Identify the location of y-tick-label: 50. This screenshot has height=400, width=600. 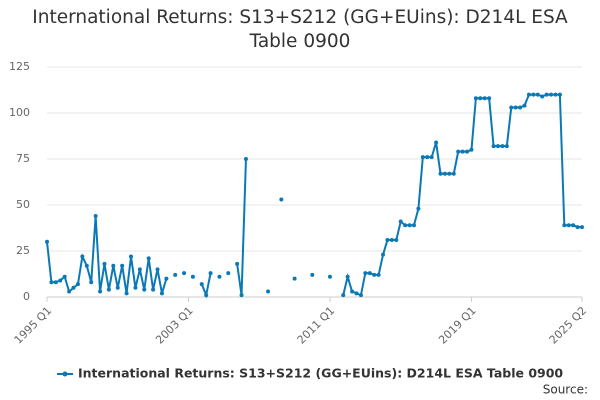
(23, 204).